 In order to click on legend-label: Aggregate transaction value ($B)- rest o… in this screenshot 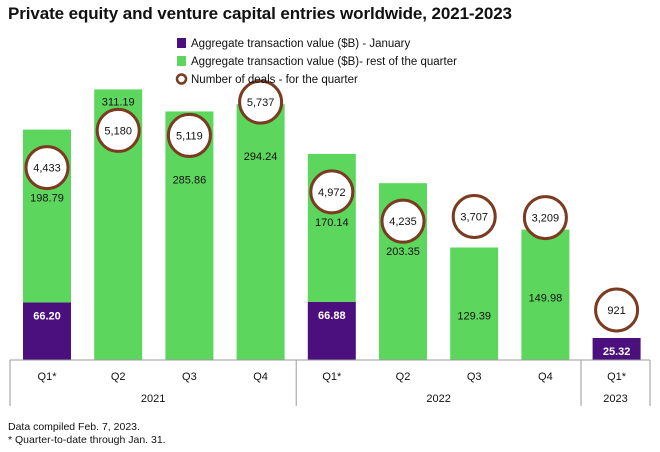, I will do `click(324, 62)`.